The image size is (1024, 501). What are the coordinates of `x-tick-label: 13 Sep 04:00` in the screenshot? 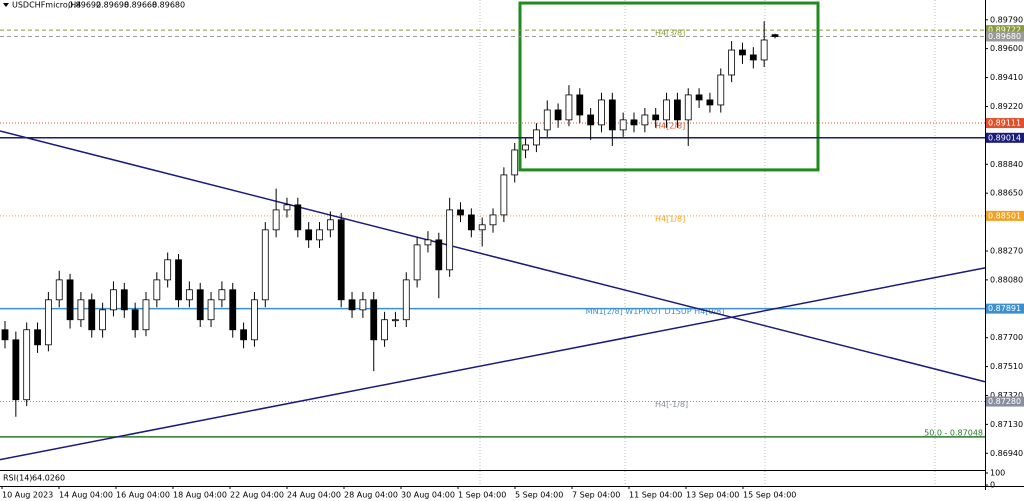 It's located at (712, 495).